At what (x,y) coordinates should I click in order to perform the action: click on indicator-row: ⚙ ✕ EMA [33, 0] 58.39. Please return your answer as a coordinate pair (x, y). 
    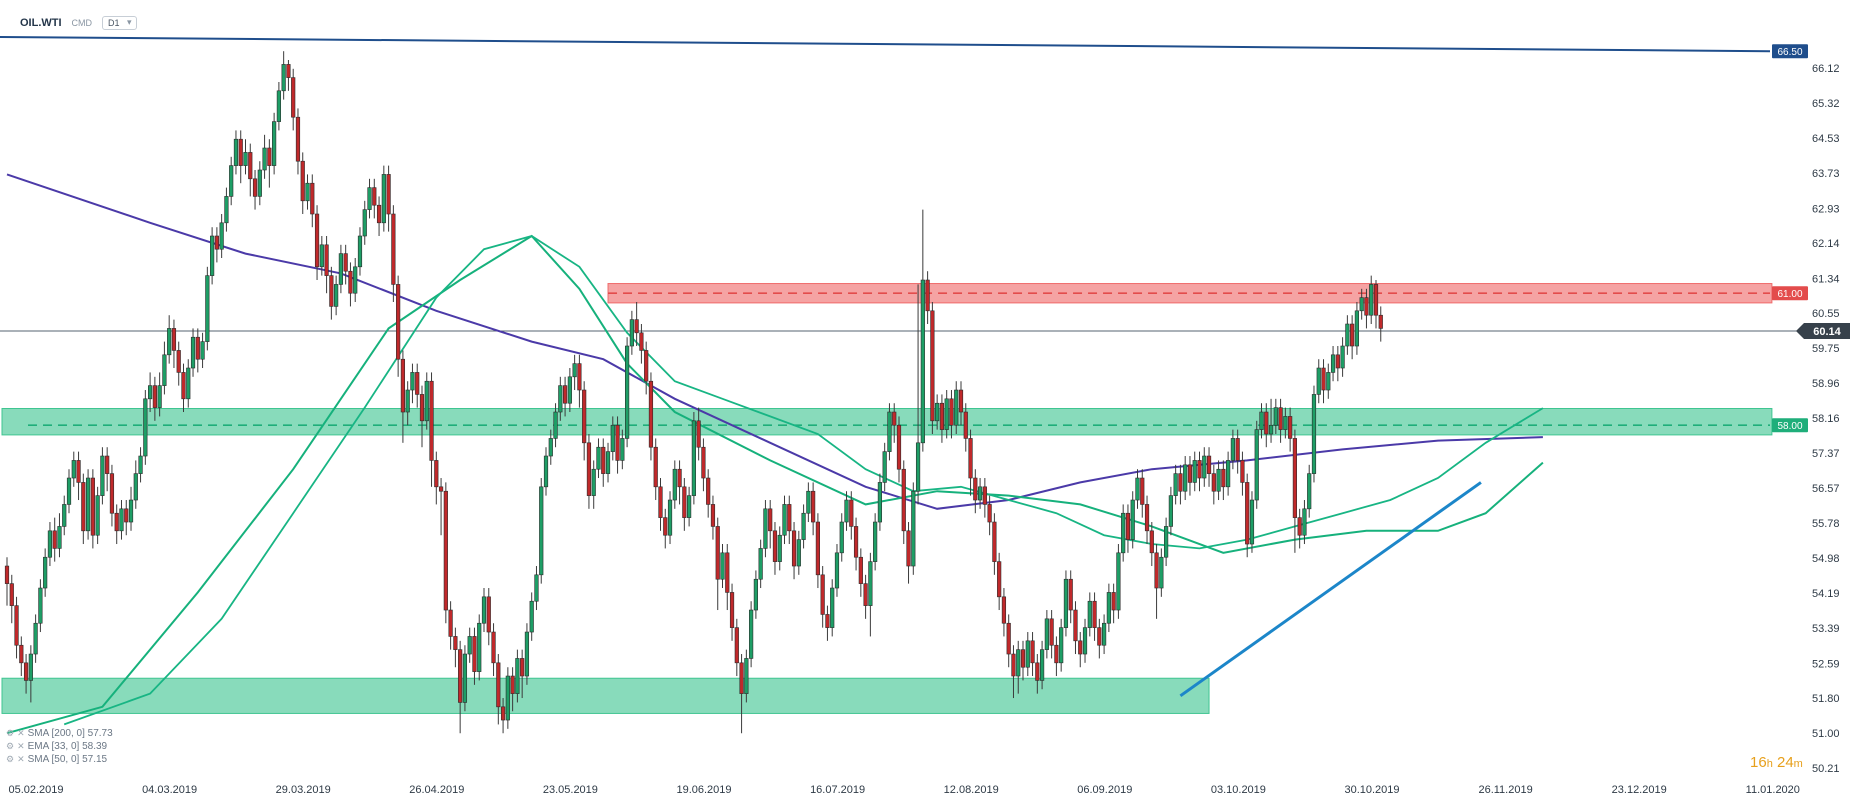
    Looking at the image, I should click on (59, 746).